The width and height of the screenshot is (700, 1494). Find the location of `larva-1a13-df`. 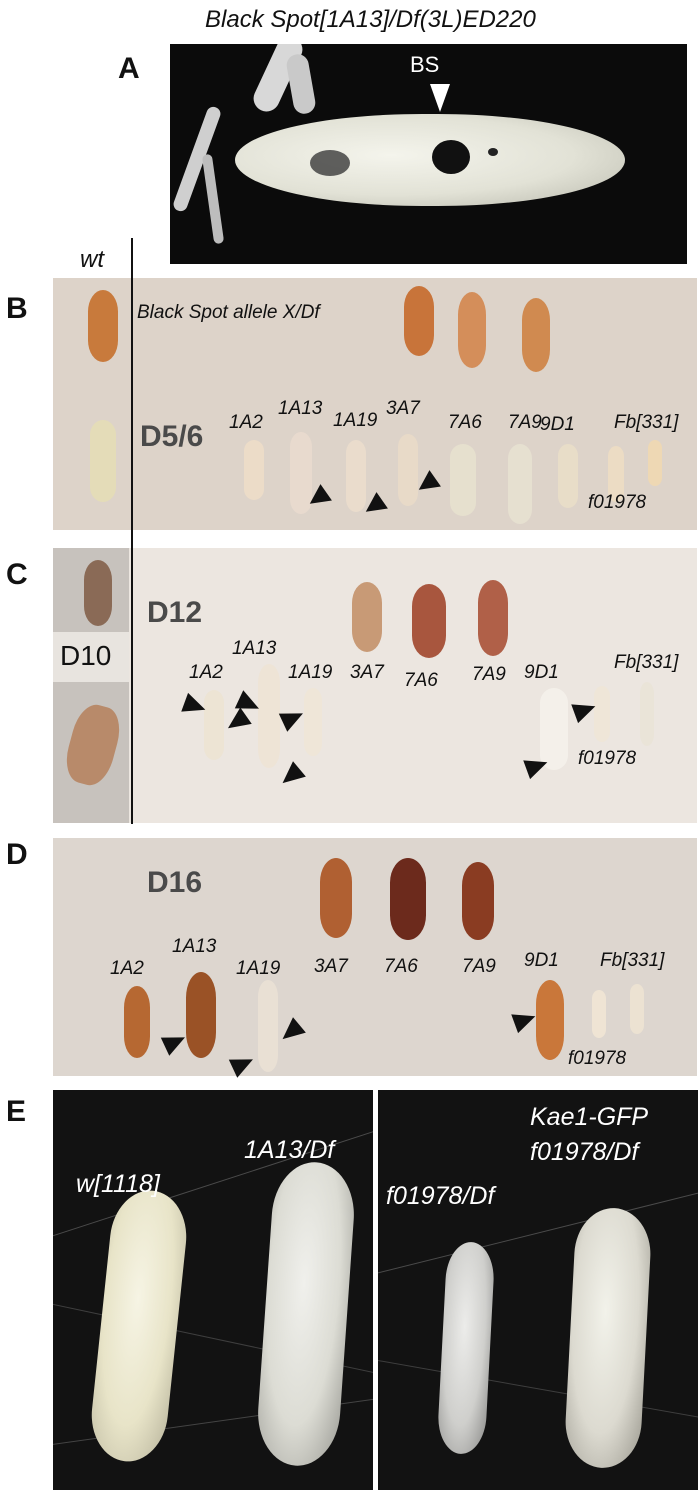

larva-1a13-df is located at coordinates (305, 1314).